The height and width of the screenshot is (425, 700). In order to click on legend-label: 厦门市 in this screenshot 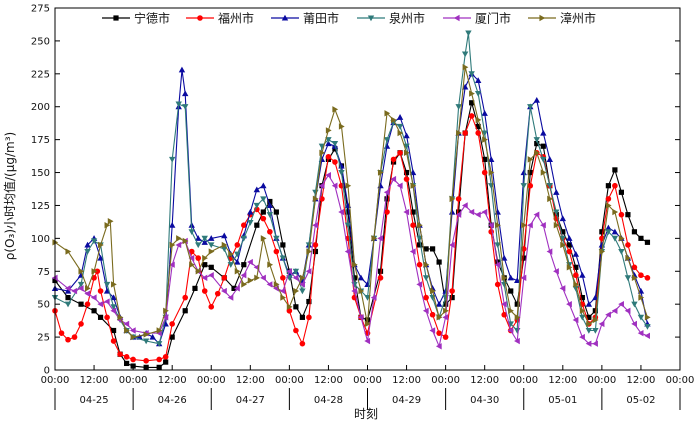, I will do `click(493, 18)`.